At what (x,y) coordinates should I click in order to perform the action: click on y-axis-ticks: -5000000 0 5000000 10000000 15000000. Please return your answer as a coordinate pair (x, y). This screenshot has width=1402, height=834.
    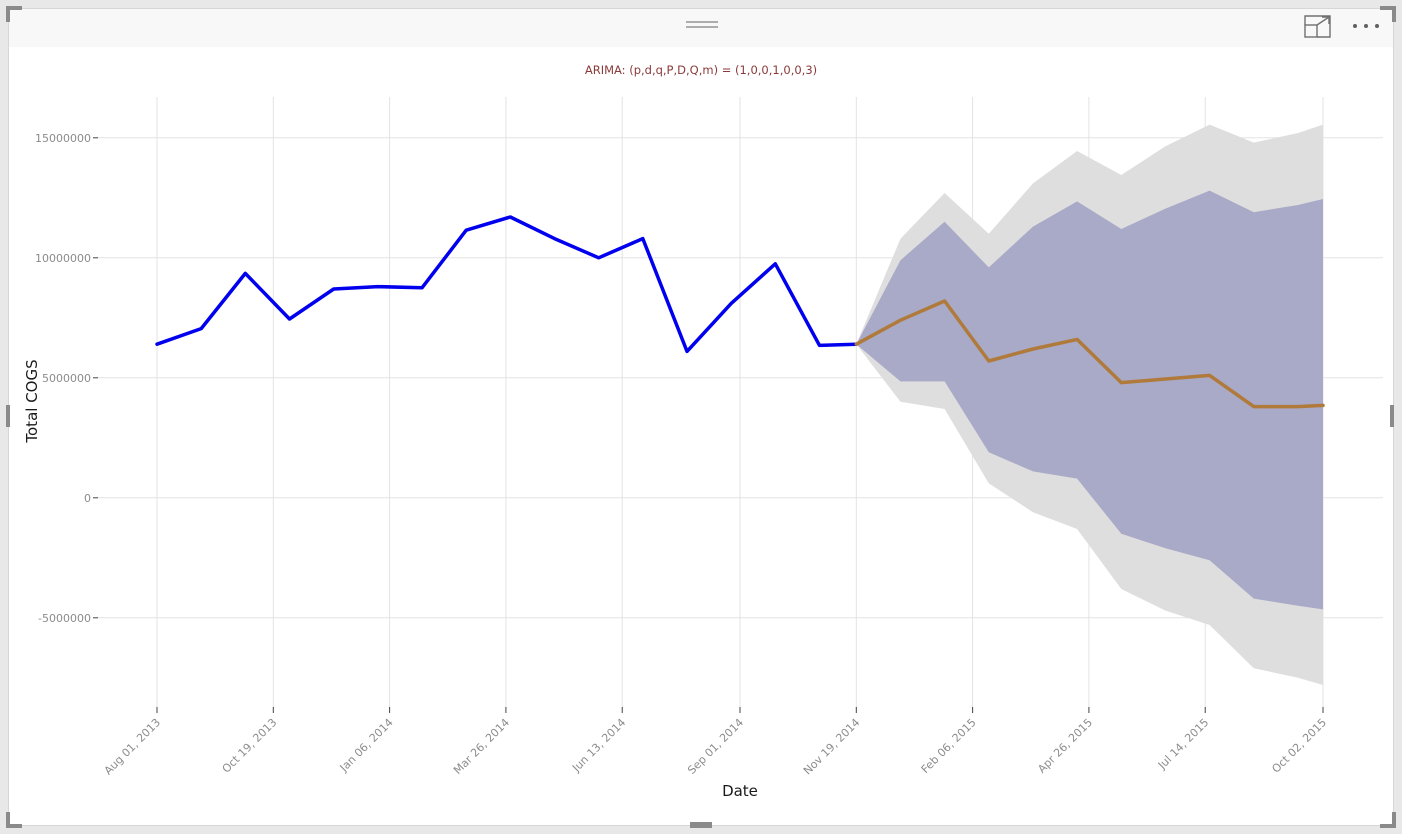
    Looking at the image, I should click on (66, 378).